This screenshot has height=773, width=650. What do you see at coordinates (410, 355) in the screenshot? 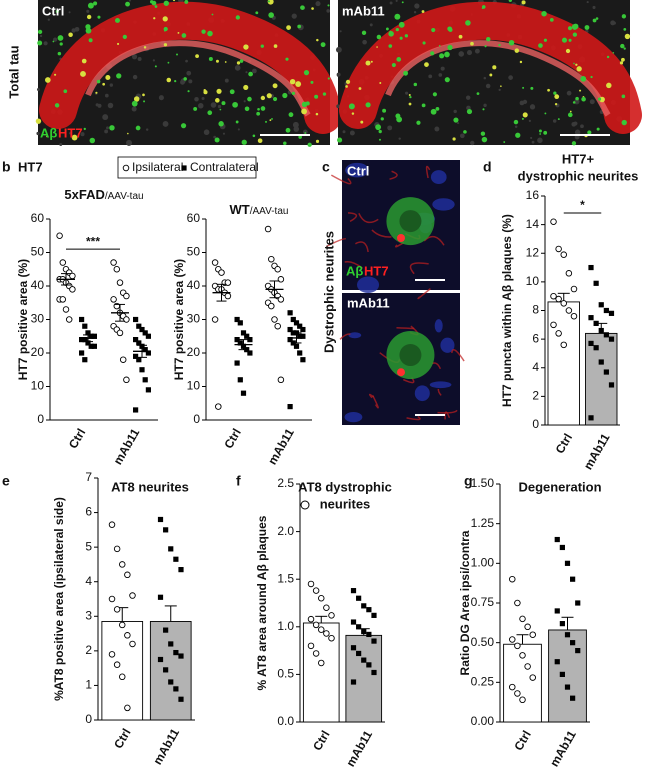
I see `plaque-core` at bounding box center [410, 355].